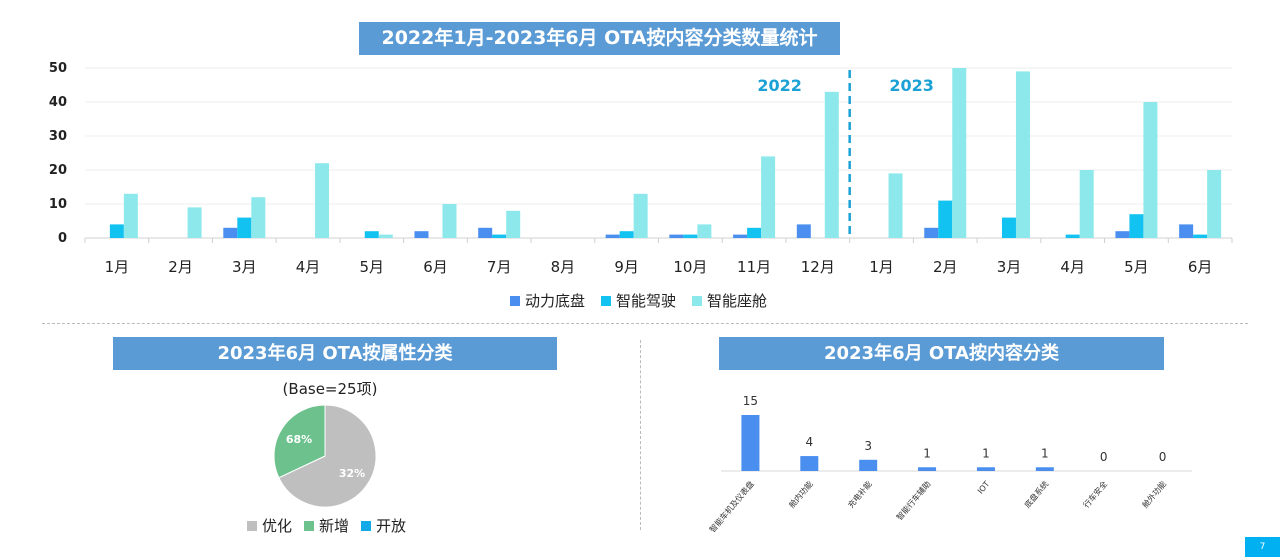 Image resolution: width=1280 pixels, height=557 pixels. I want to click on legend-item: 开放, so click(383, 525).